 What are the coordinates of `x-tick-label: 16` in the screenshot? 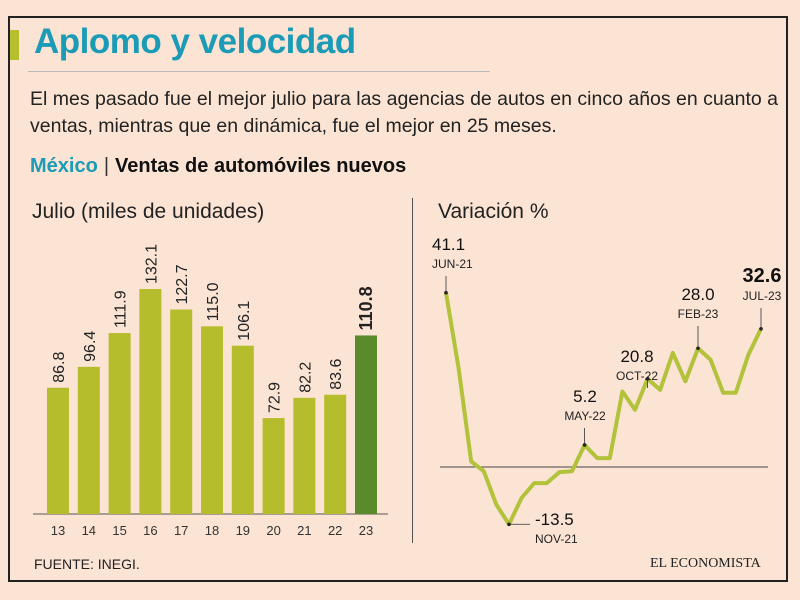 It's located at (150, 530).